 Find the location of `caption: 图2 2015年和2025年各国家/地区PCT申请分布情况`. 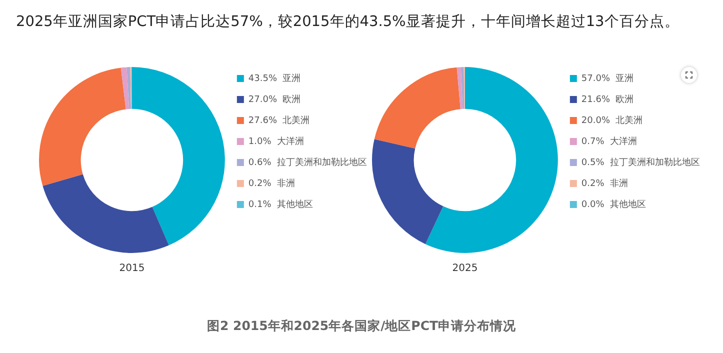

caption: 图2 2015年和2025年各国家/地区PCT申请分布情况 is located at coordinates (362, 326).